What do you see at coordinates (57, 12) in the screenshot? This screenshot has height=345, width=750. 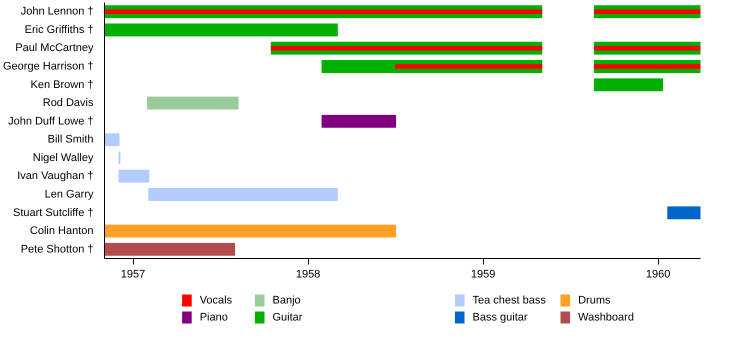 I see `y-tick-label: John Lennon †` at bounding box center [57, 12].